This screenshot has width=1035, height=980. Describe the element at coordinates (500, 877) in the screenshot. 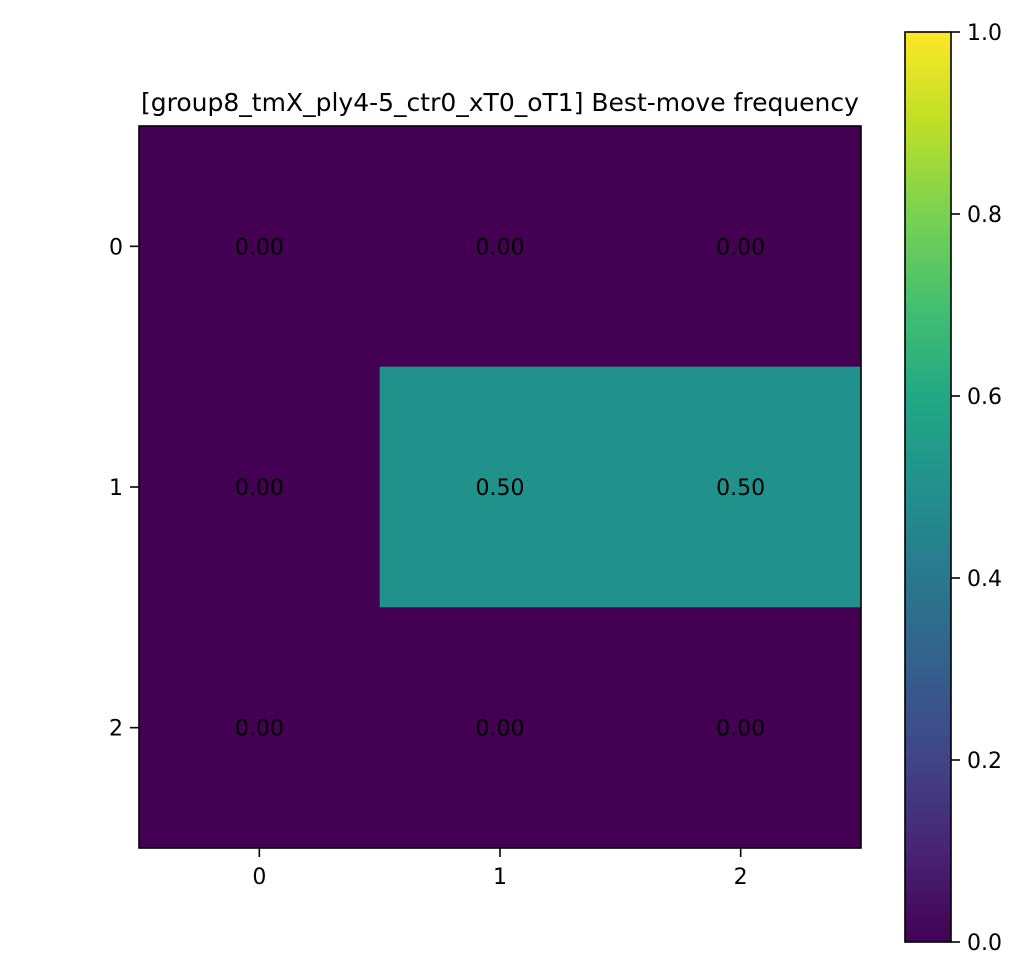

I see `x-tick-label-1: 1` at that location.